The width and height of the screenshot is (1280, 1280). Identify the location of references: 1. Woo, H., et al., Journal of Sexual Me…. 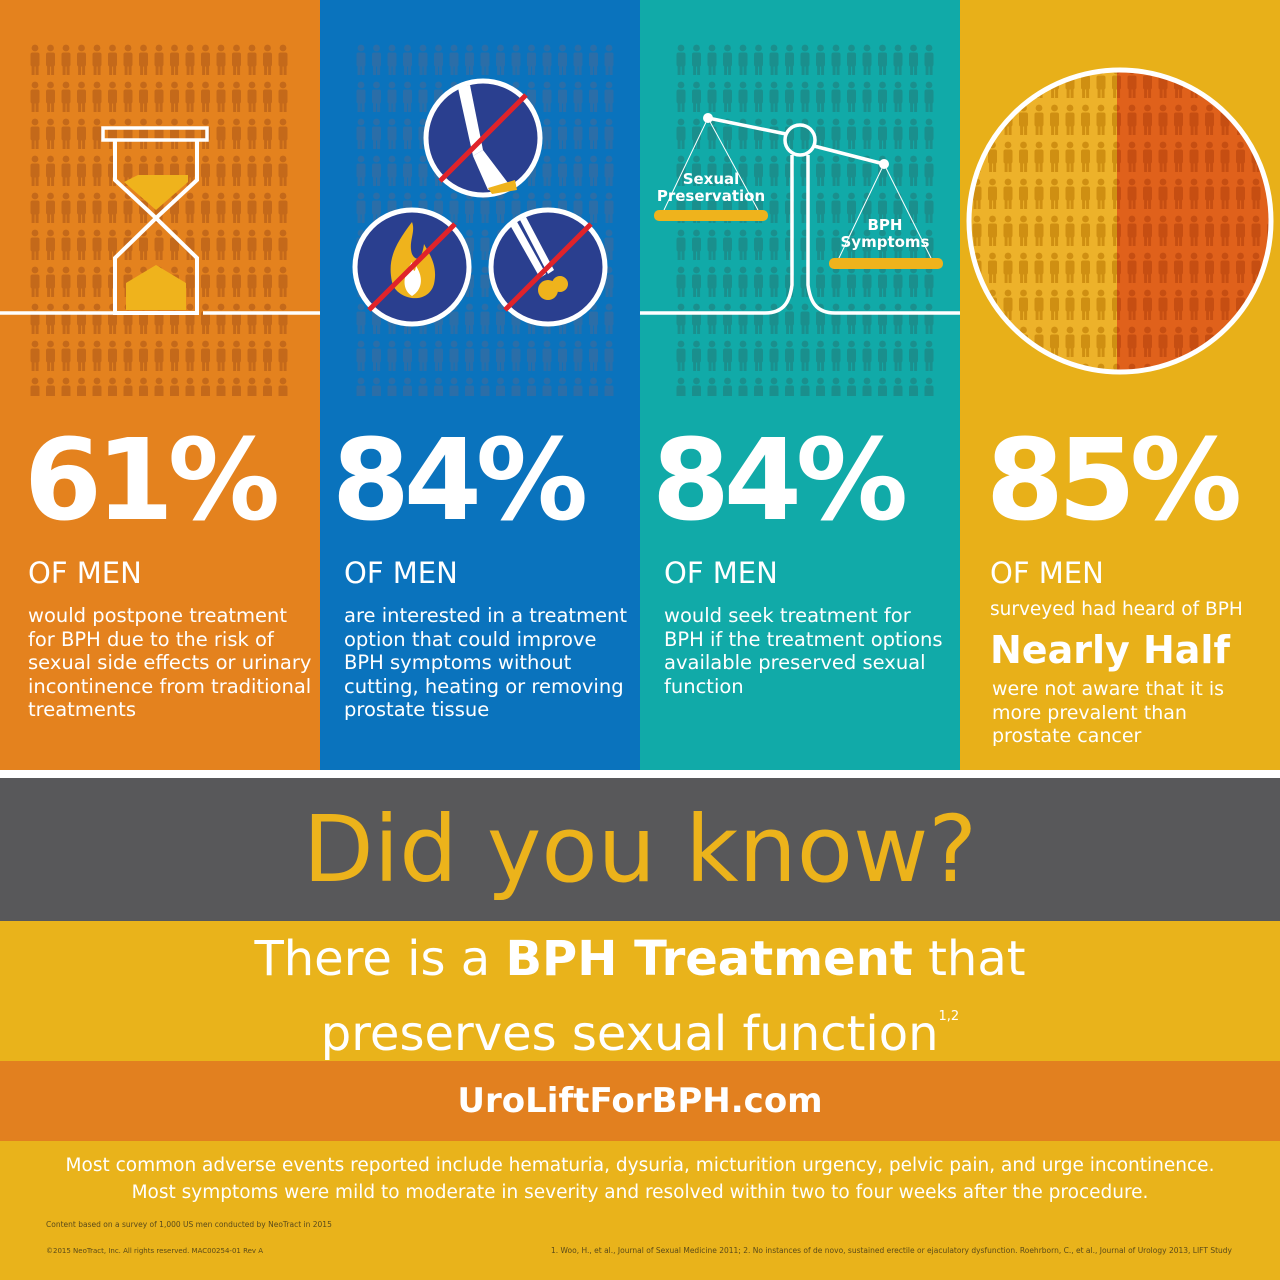
(891, 1250).